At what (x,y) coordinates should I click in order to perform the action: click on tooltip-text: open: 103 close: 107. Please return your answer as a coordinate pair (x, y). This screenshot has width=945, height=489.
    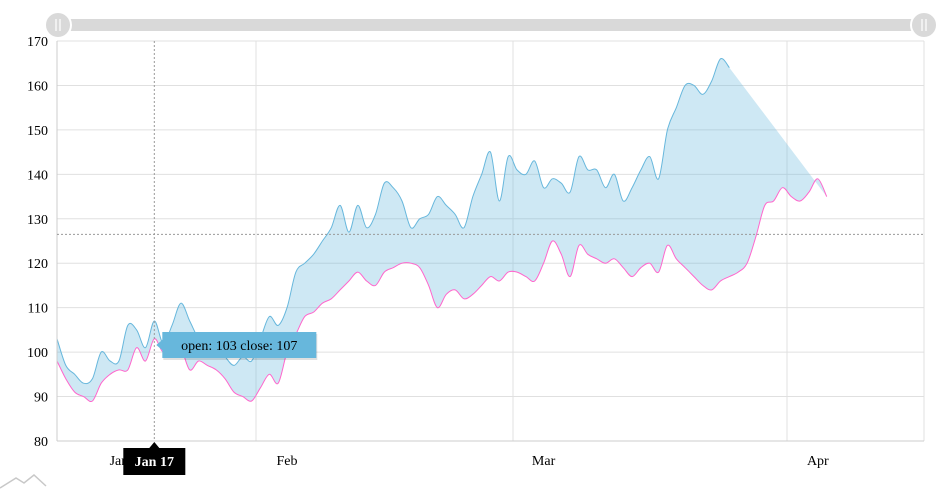
    Looking at the image, I should click on (239, 346).